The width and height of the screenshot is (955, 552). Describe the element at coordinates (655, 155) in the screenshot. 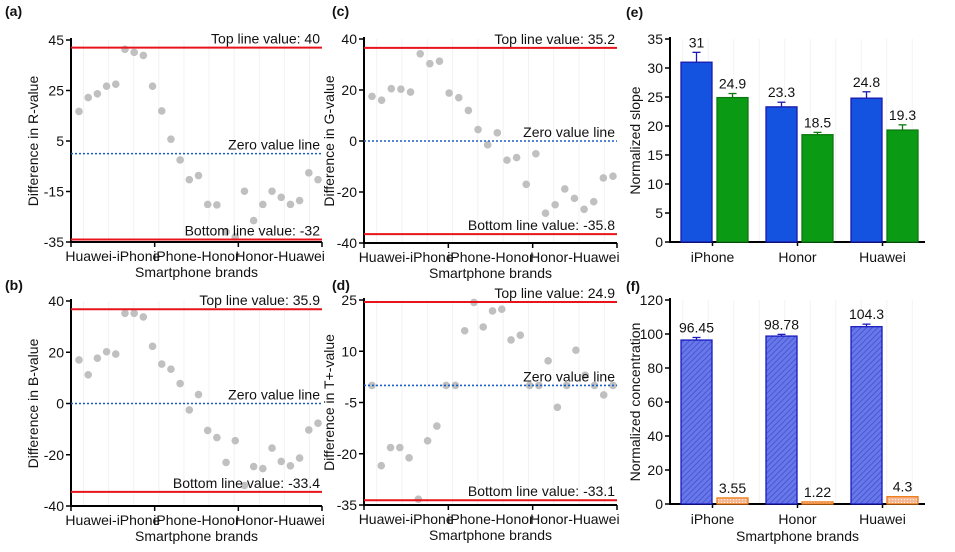

I see `y-tick-label: 15` at that location.